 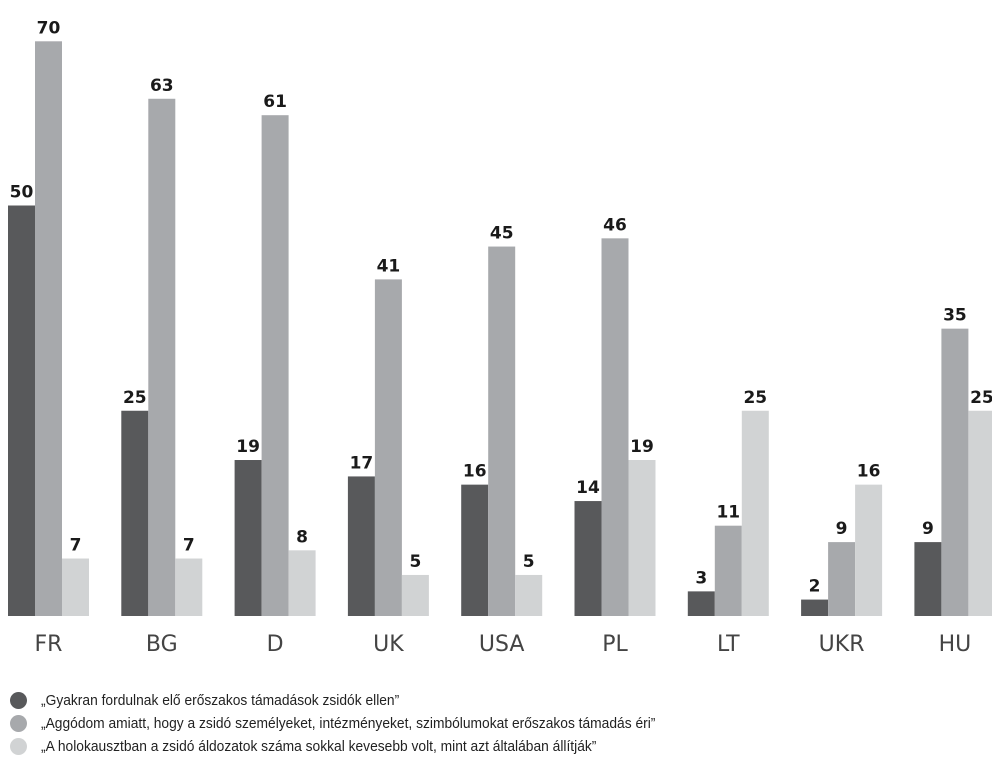 What do you see at coordinates (302, 537) in the screenshot?
I see `value-label-d-series-3: 8` at bounding box center [302, 537].